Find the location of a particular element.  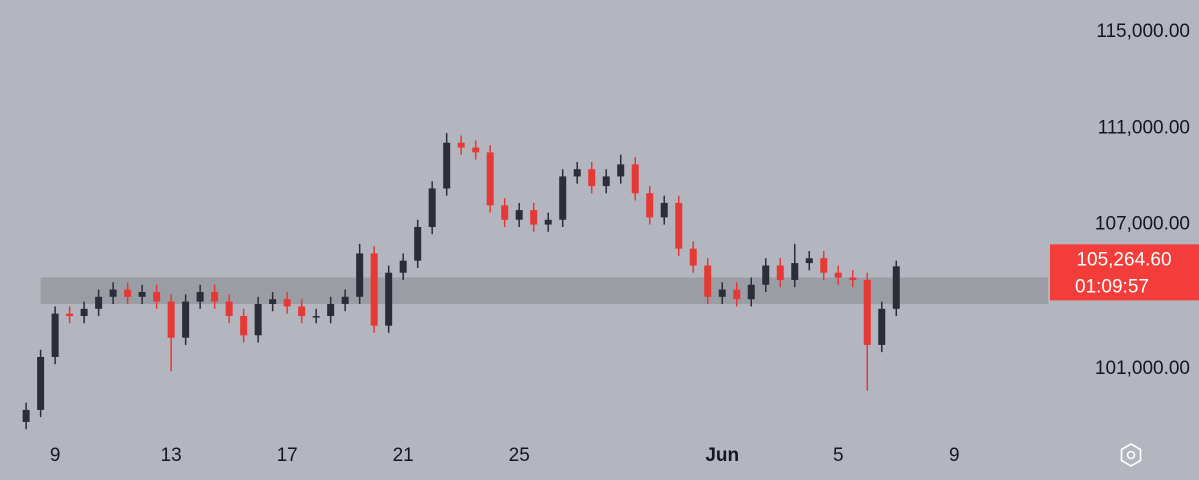

y-tick-label: 111,000.00 is located at coordinates (1144, 127).